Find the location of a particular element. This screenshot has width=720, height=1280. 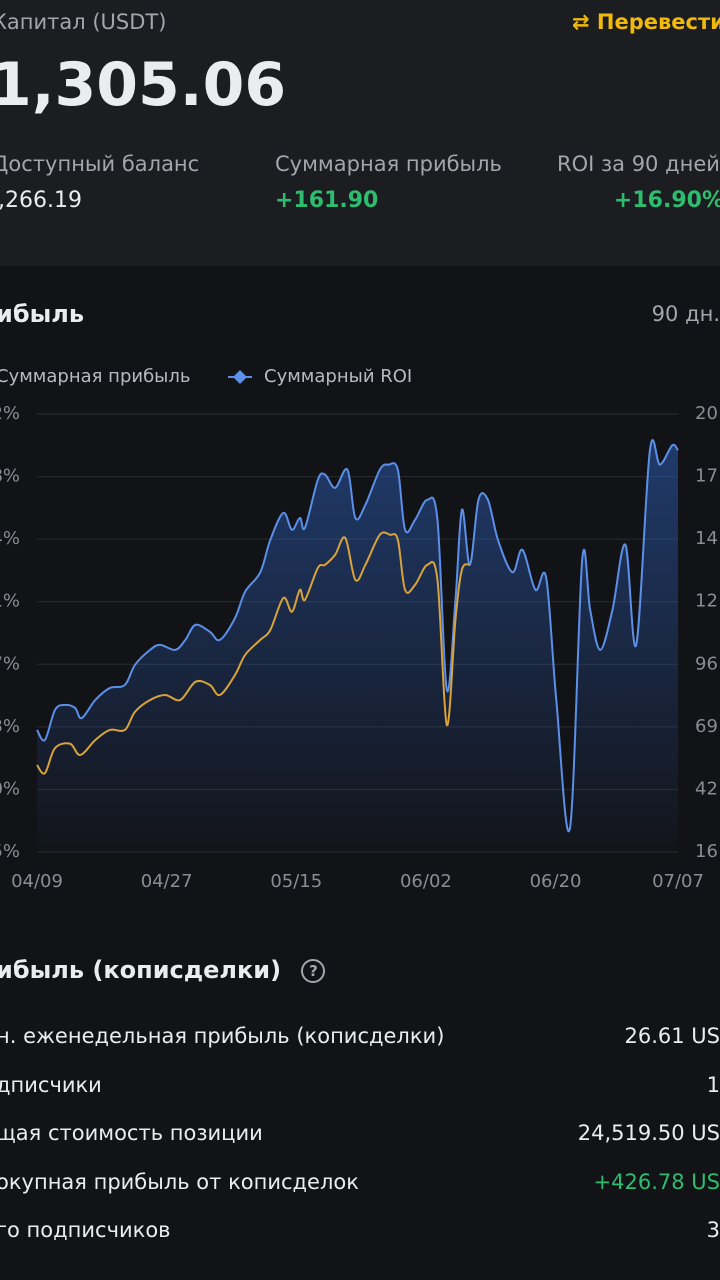

row-value: 3 is located at coordinates (713, 1230).